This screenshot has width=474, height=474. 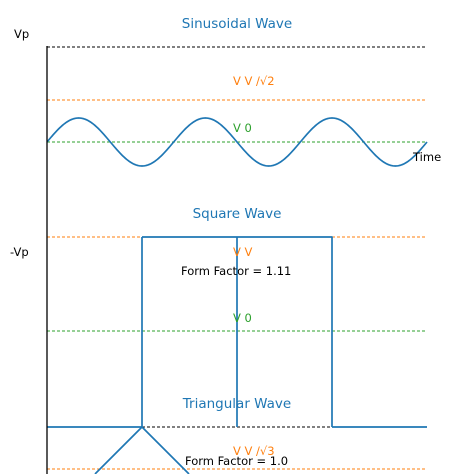 What do you see at coordinates (254, 81) in the screenshot?
I see `annotation-sine-rms: V V /√2` at bounding box center [254, 81].